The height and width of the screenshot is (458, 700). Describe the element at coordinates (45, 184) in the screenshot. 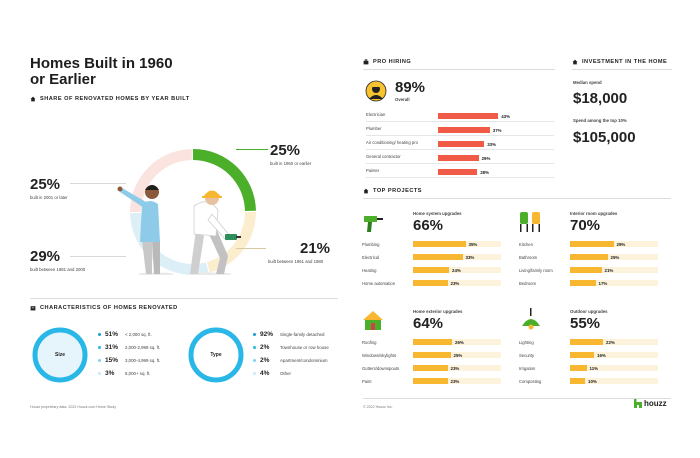

I see `pct-2001-later: 25%` at that location.